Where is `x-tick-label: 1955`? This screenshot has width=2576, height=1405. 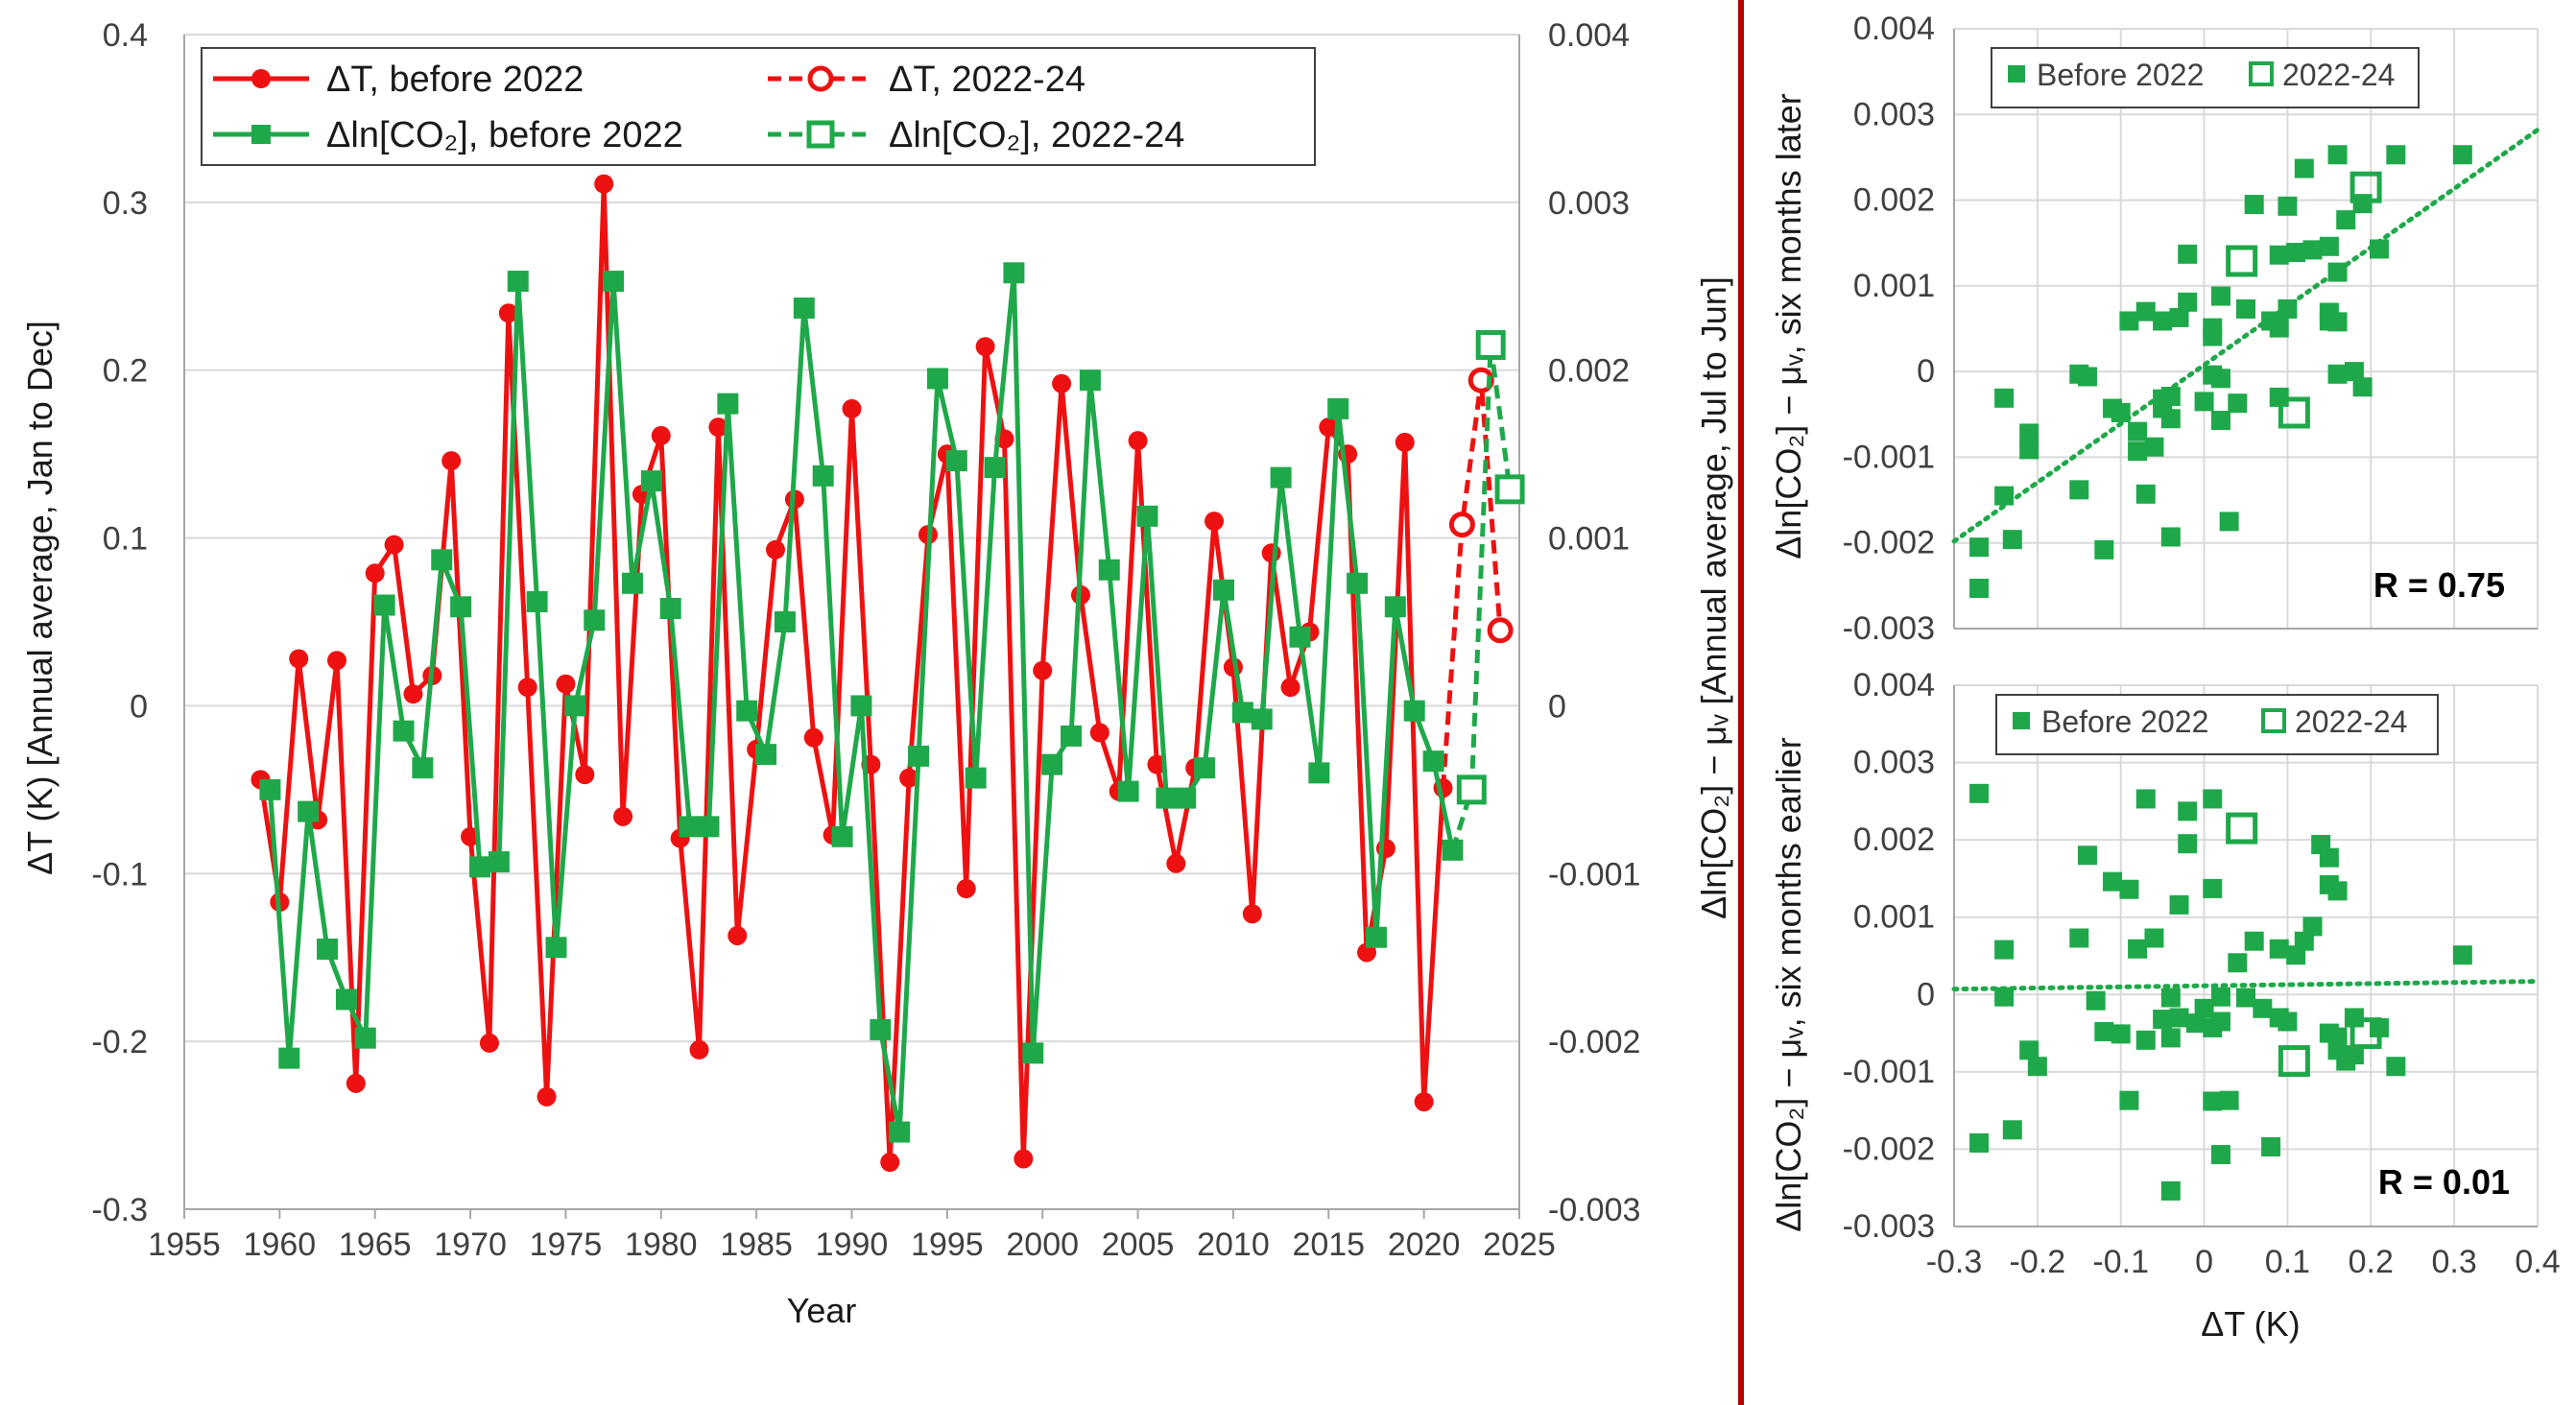 x-tick-label: 1955 is located at coordinates (184, 1244).